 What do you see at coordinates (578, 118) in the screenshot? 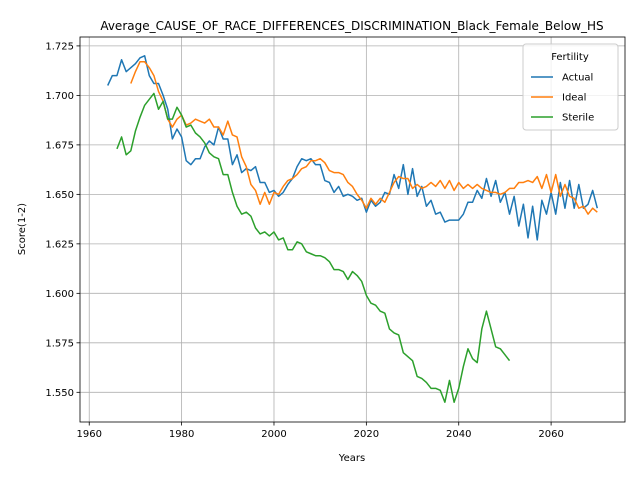
I see `legend-label-sterile: Sterile` at bounding box center [578, 118].